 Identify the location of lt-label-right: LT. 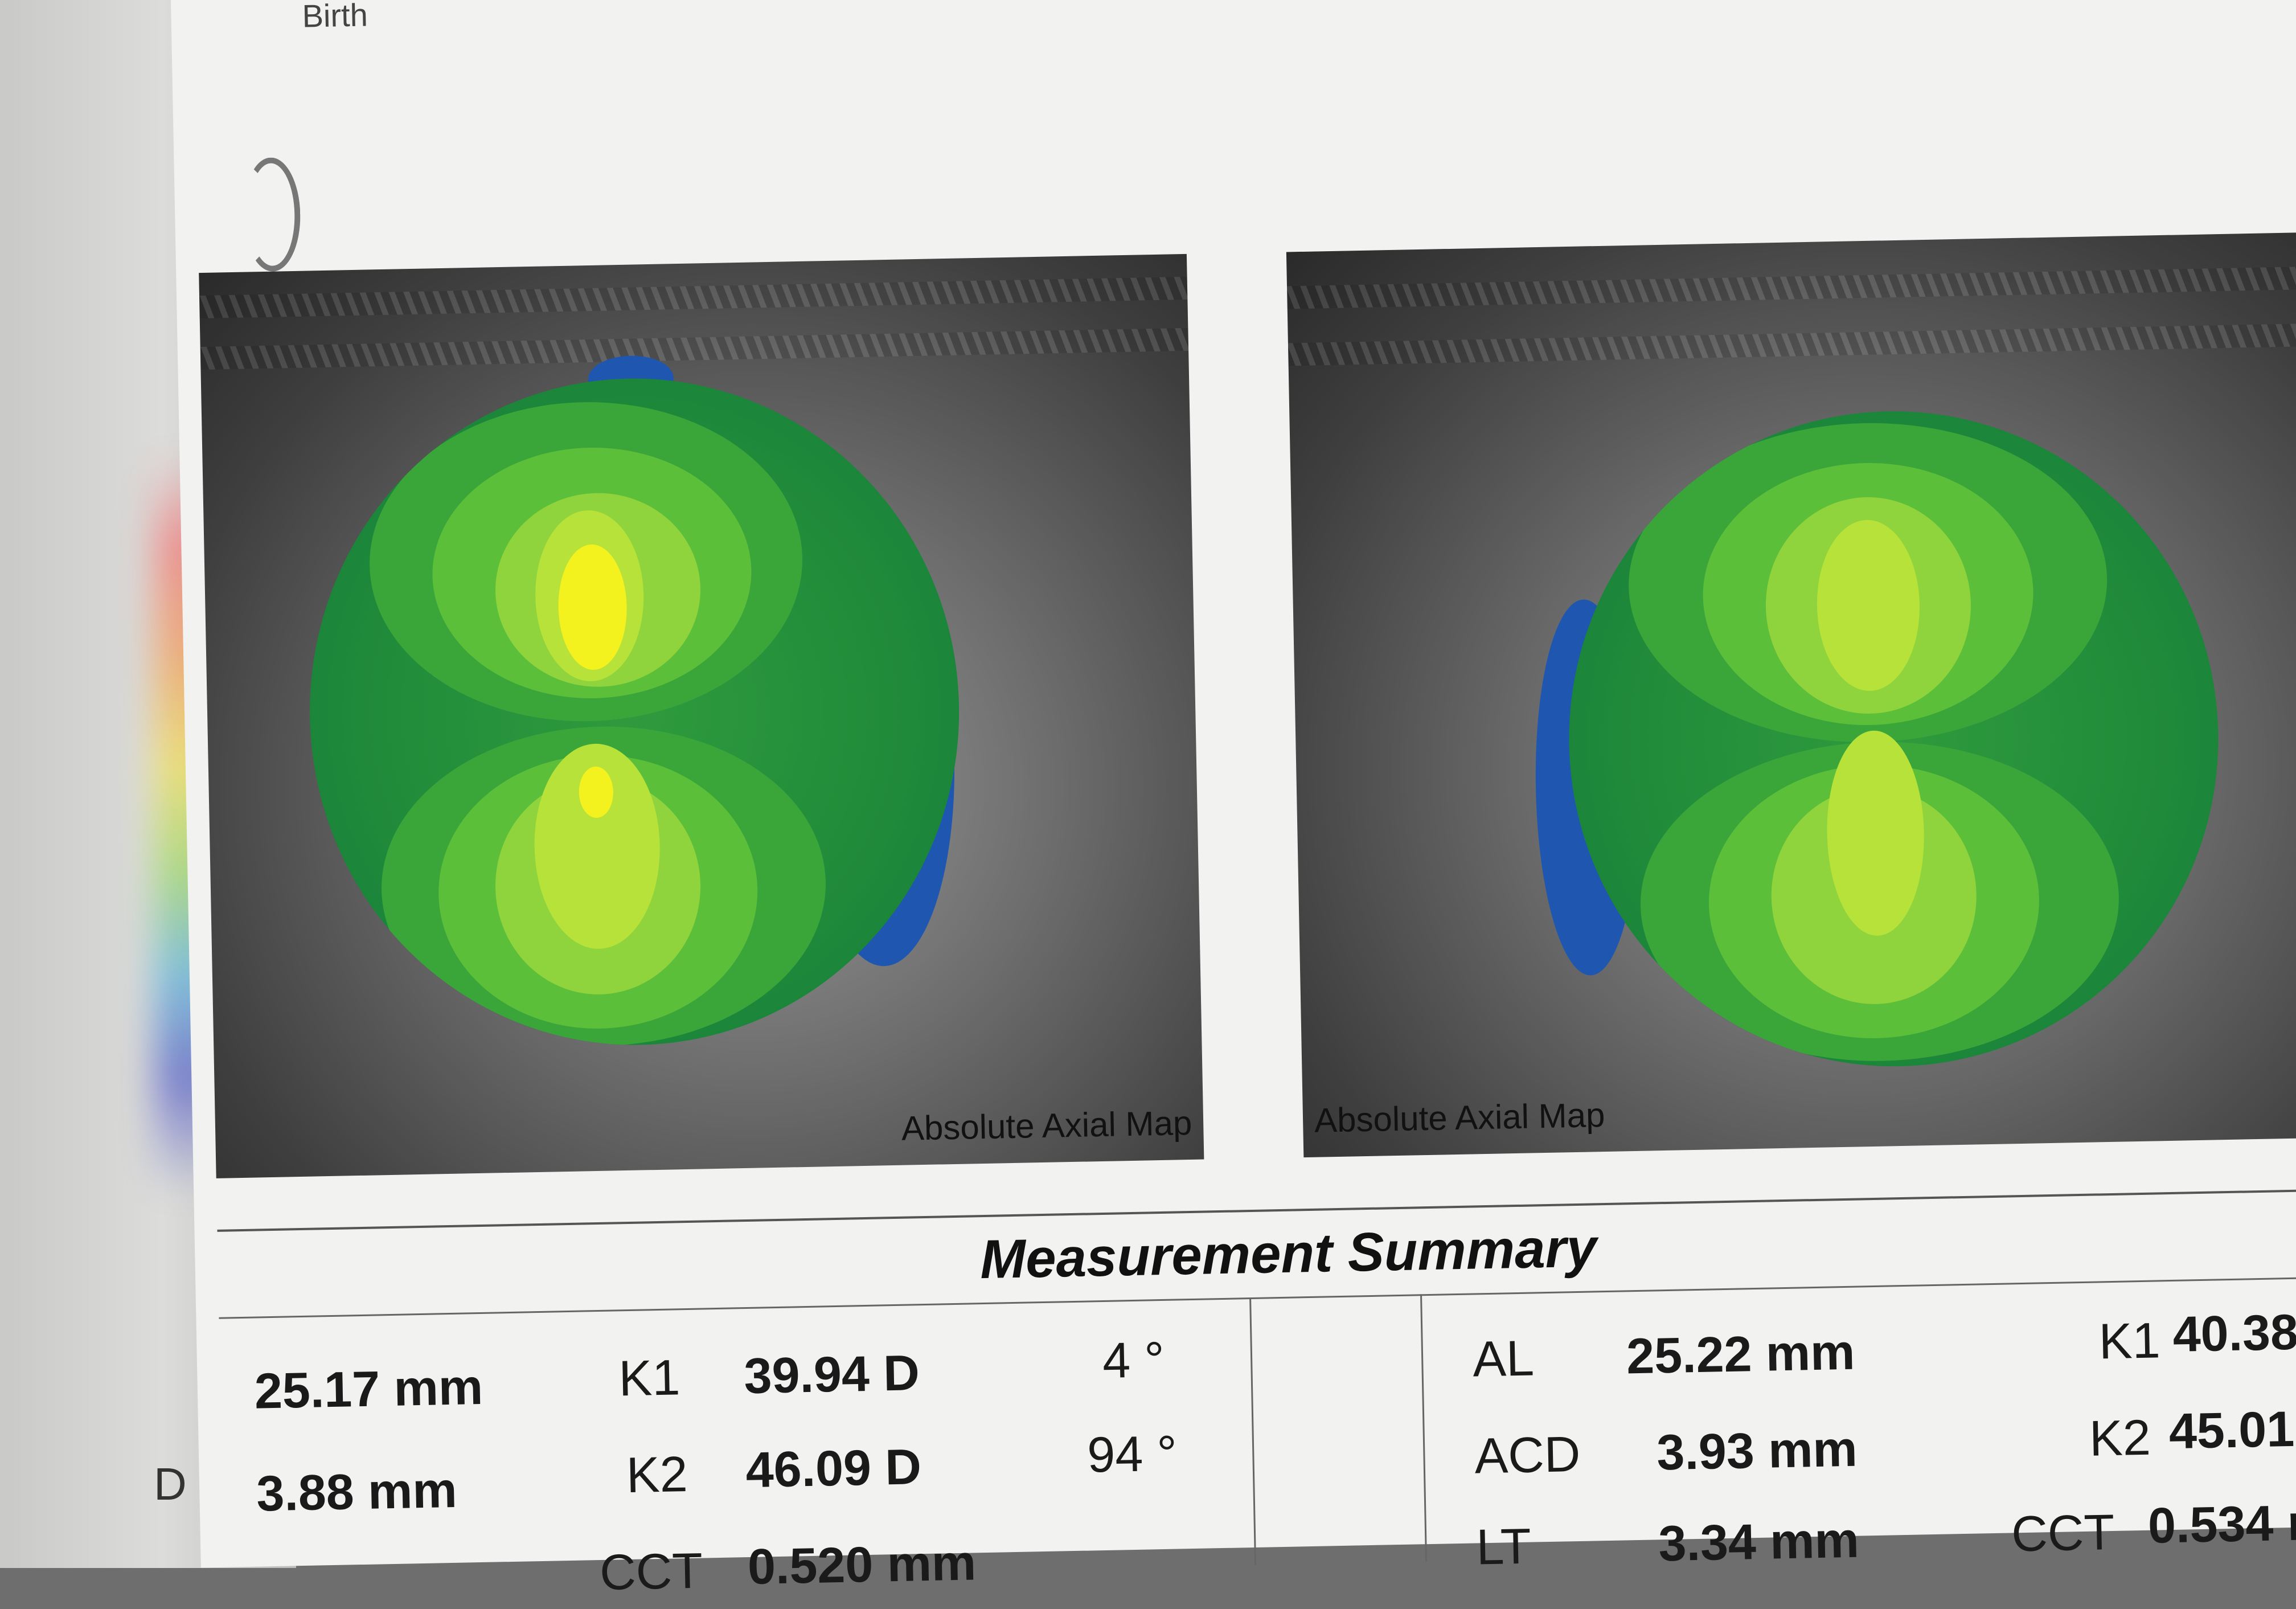
(1503, 1546).